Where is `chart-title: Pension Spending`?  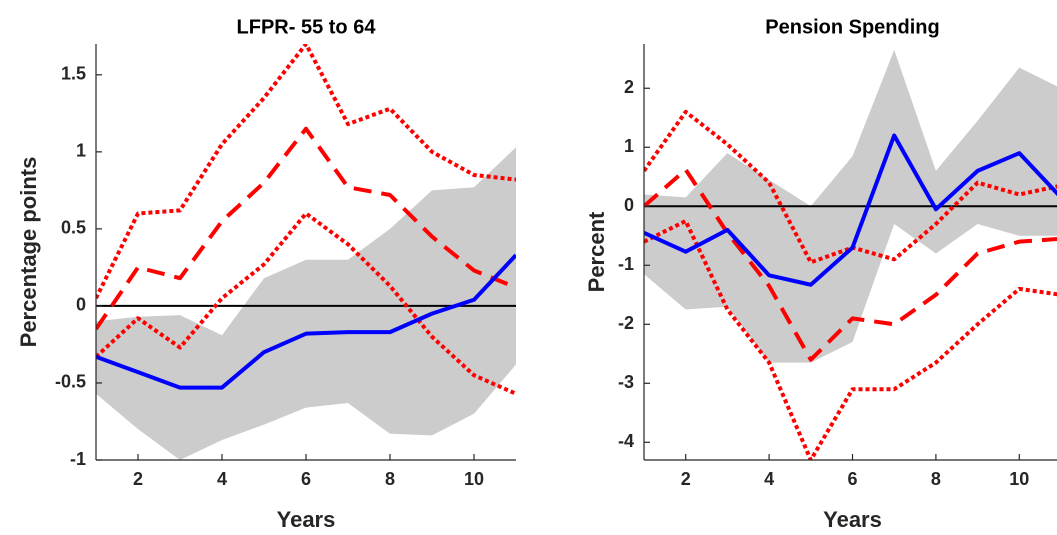
chart-title: Pension Spending is located at coordinates (852, 27).